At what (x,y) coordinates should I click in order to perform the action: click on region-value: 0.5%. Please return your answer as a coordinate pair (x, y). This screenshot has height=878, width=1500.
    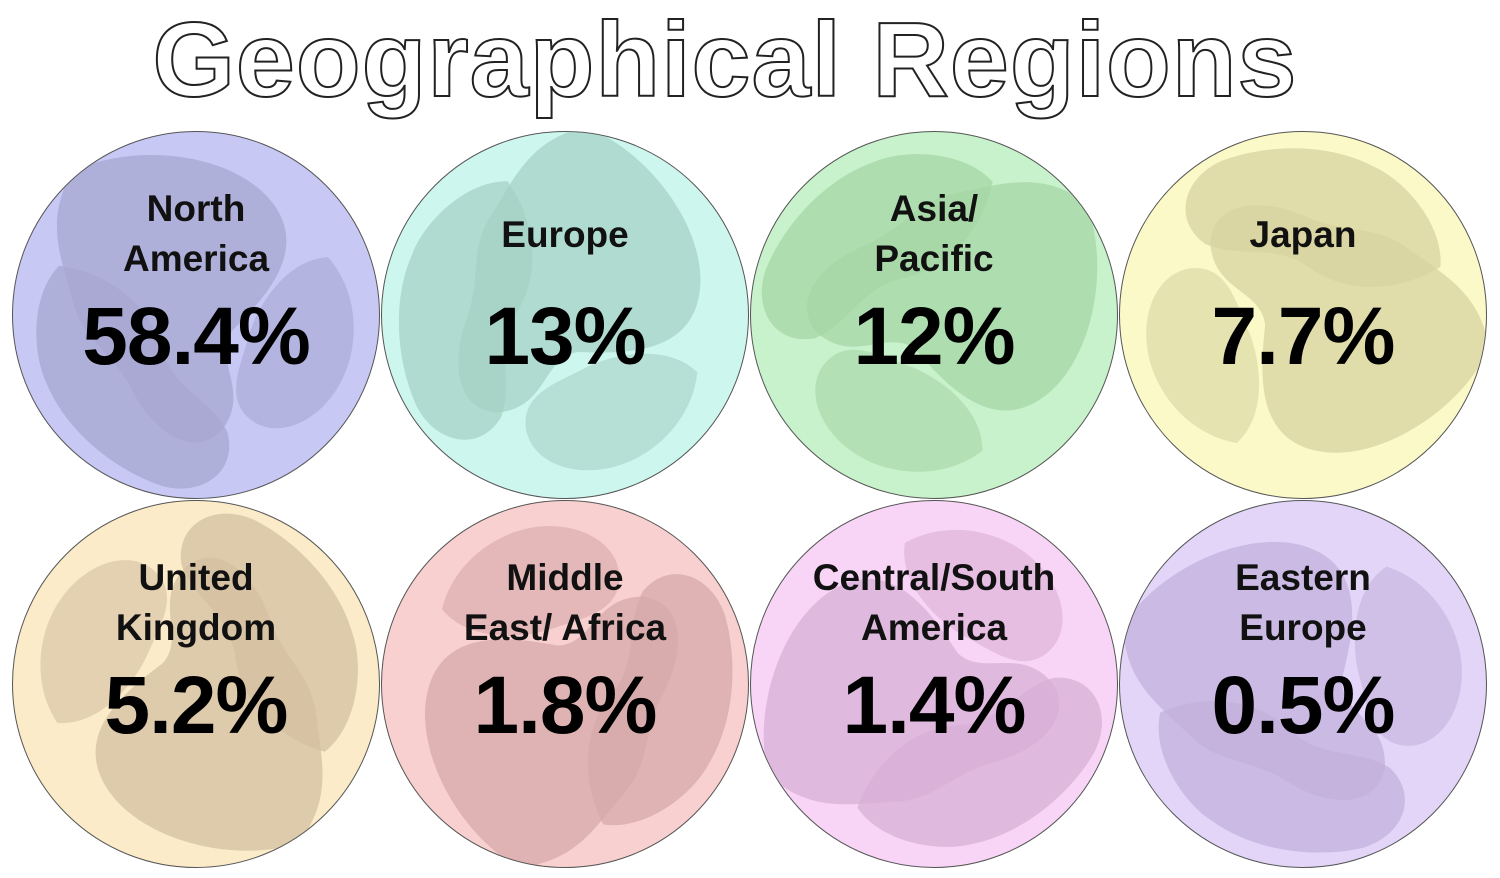
    Looking at the image, I should click on (1303, 705).